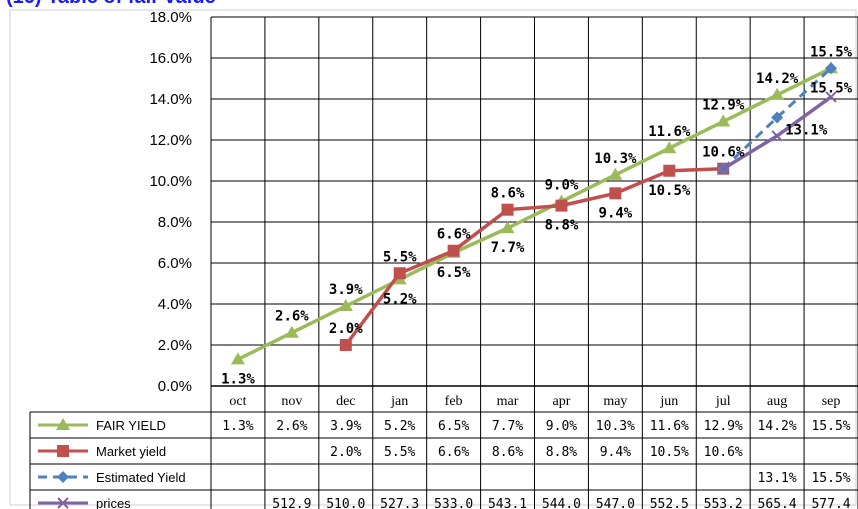 The height and width of the screenshot is (509, 858). I want to click on table-cell: 10.5%, so click(669, 452).